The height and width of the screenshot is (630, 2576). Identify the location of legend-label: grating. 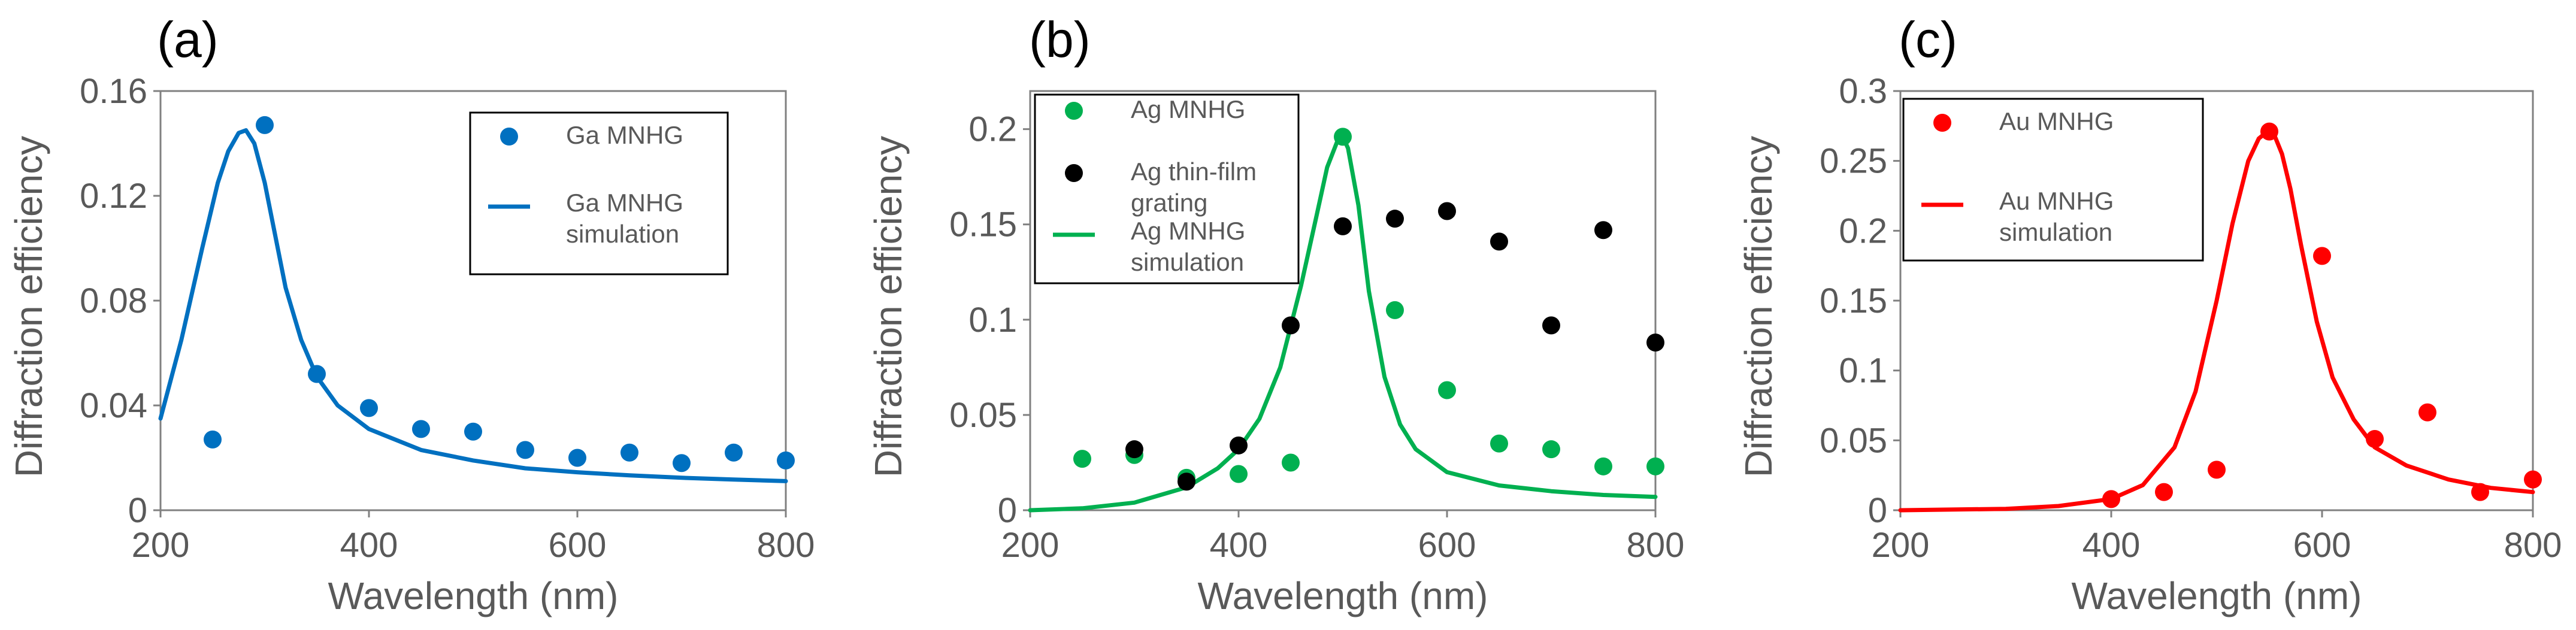
(1169, 203).